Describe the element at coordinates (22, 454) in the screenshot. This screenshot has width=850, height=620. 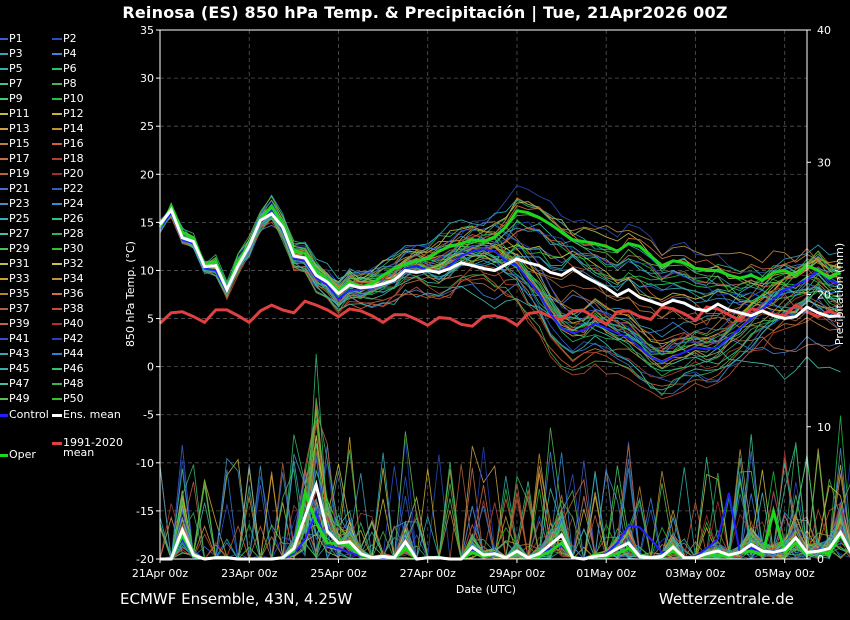
I see `legend-label: Oper` at that location.